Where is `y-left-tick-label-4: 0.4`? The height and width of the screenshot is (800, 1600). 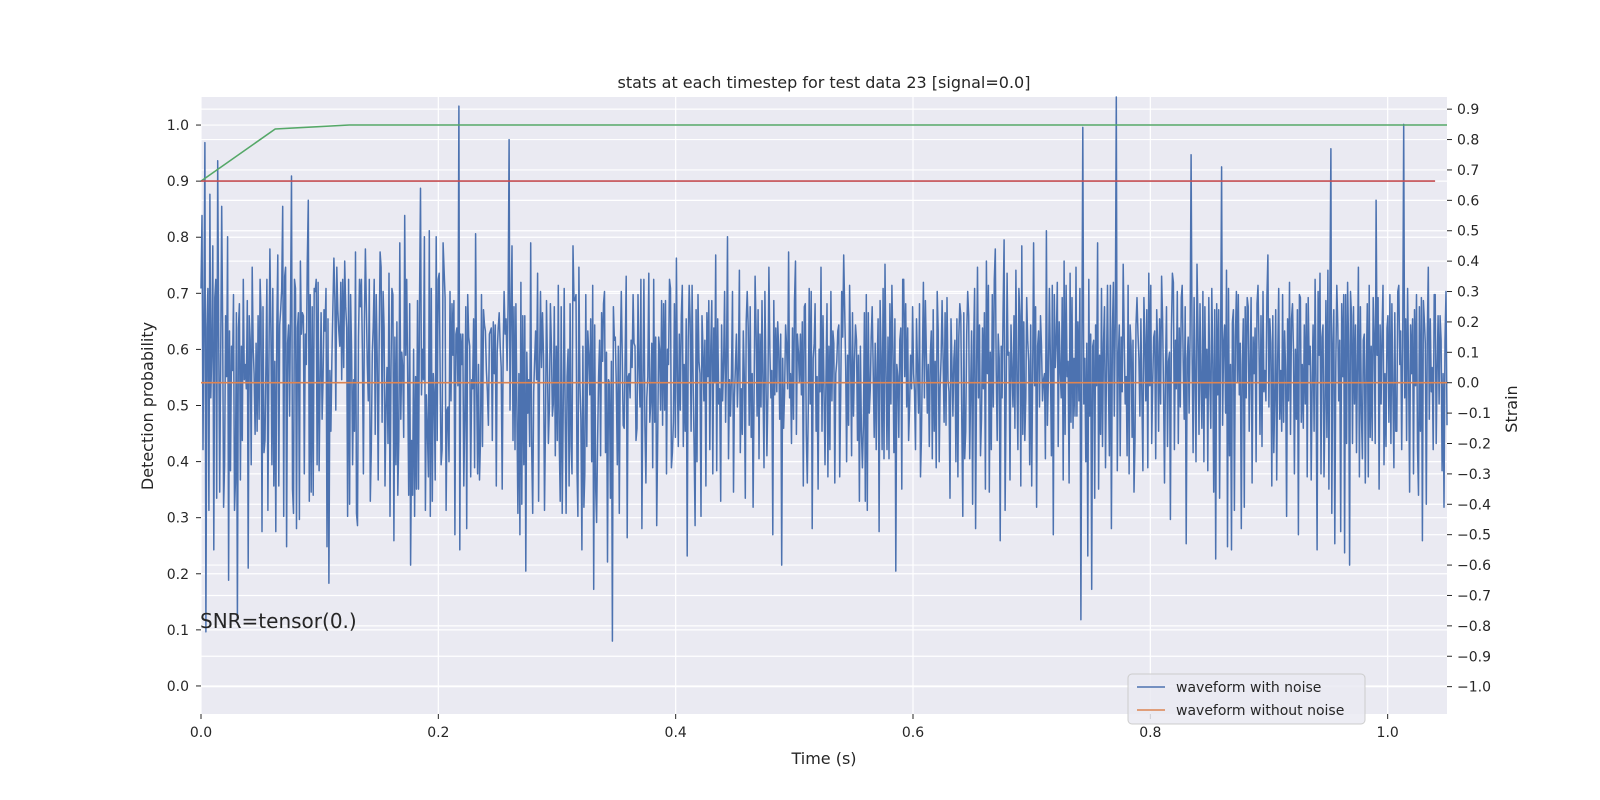
y-left-tick-label-4: 0.4 is located at coordinates (178, 463).